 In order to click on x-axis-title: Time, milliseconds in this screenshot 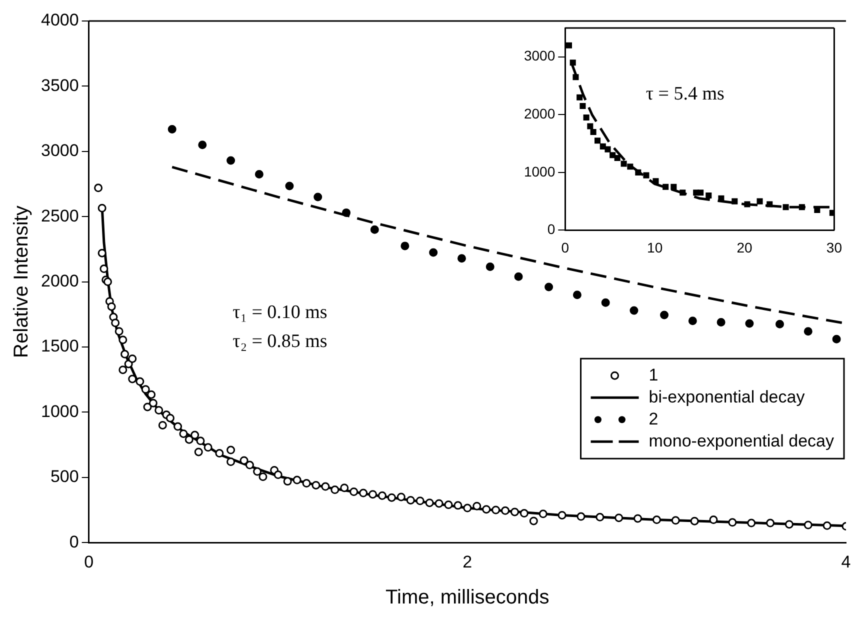, I will do `click(468, 597)`.